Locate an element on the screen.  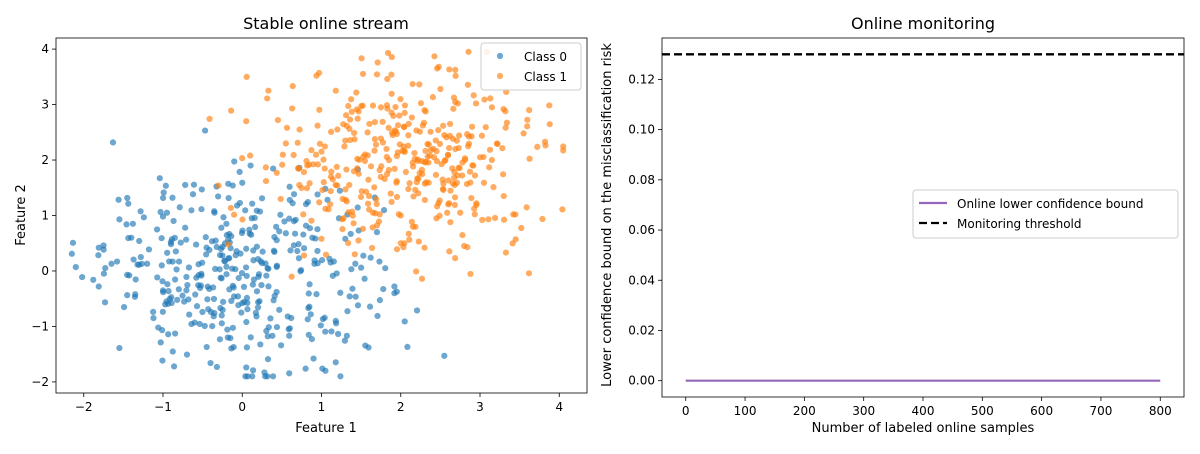
monitoring-y-tick-label-1: 0.02 is located at coordinates (641, 330).